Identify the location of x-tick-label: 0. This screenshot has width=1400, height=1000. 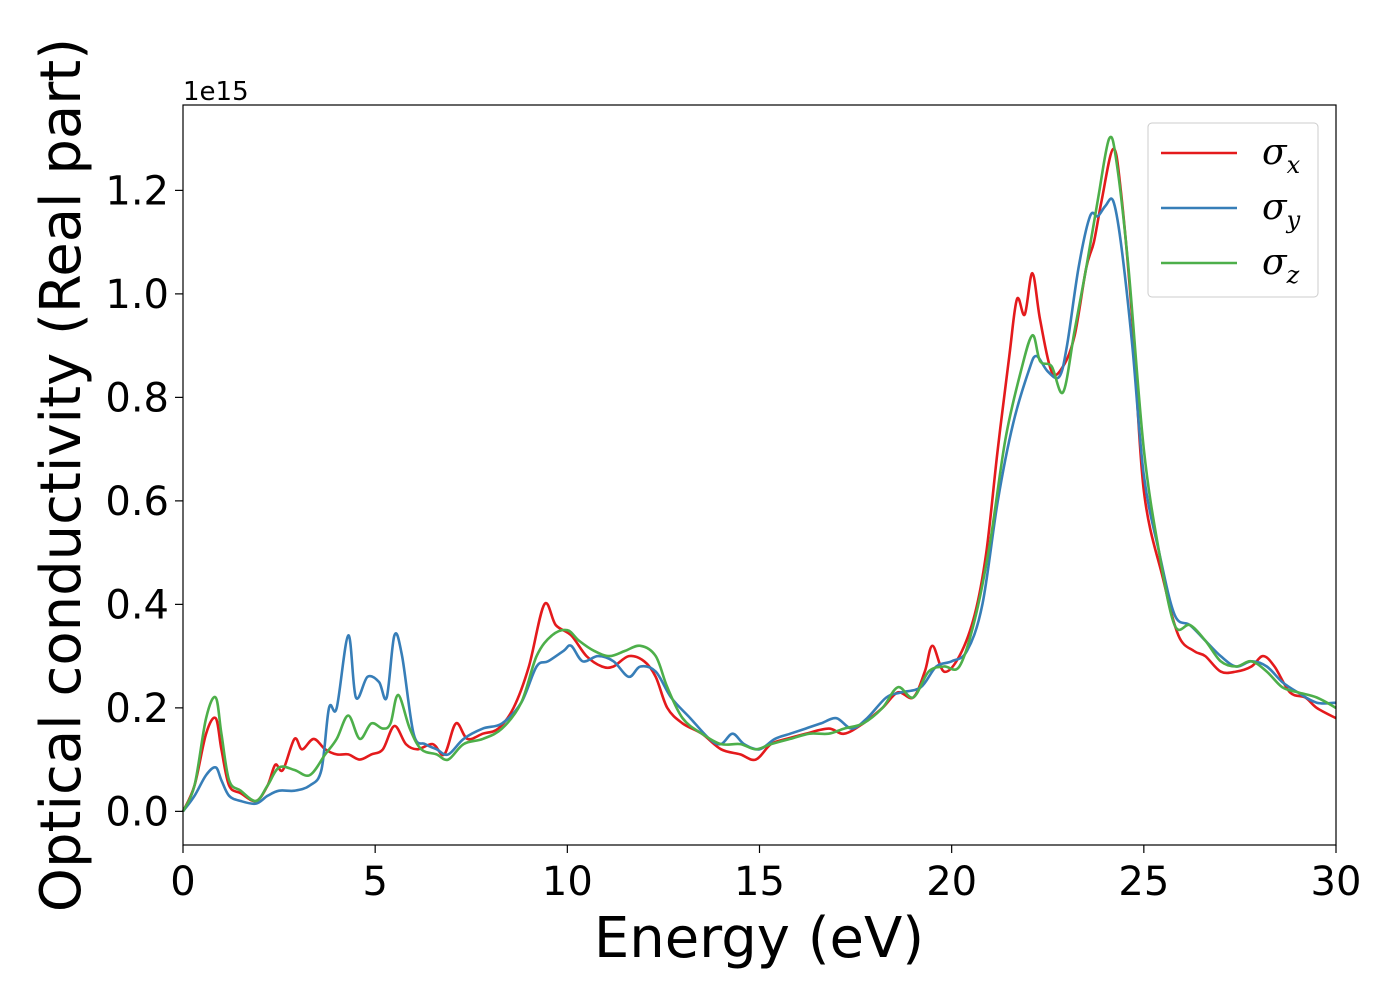
(182, 882).